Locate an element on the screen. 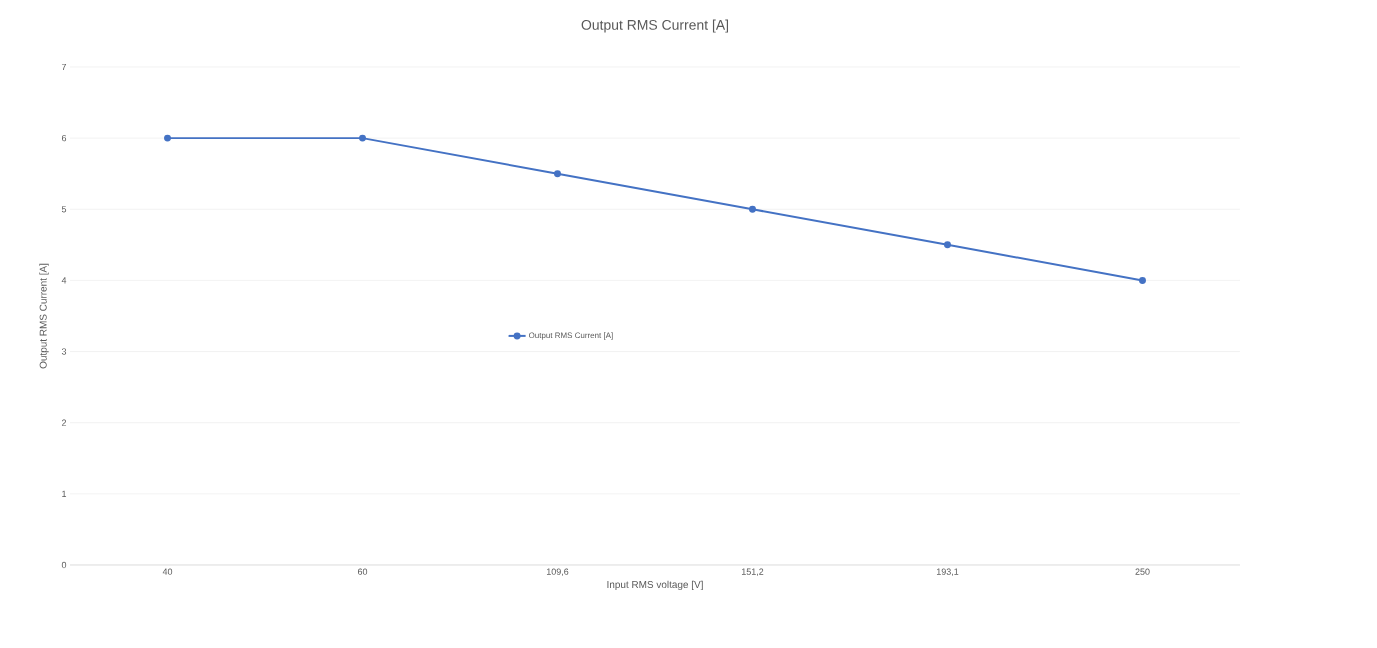 The width and height of the screenshot is (1377, 648). y-tick-label: 7 is located at coordinates (64, 67).